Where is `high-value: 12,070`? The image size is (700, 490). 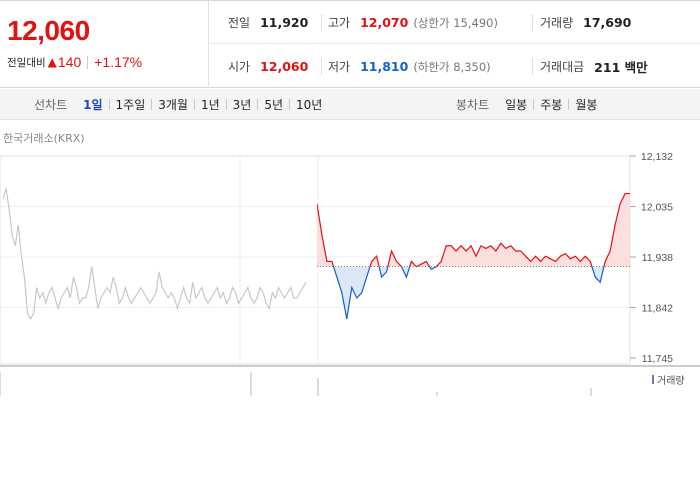 high-value: 12,070 is located at coordinates (384, 22).